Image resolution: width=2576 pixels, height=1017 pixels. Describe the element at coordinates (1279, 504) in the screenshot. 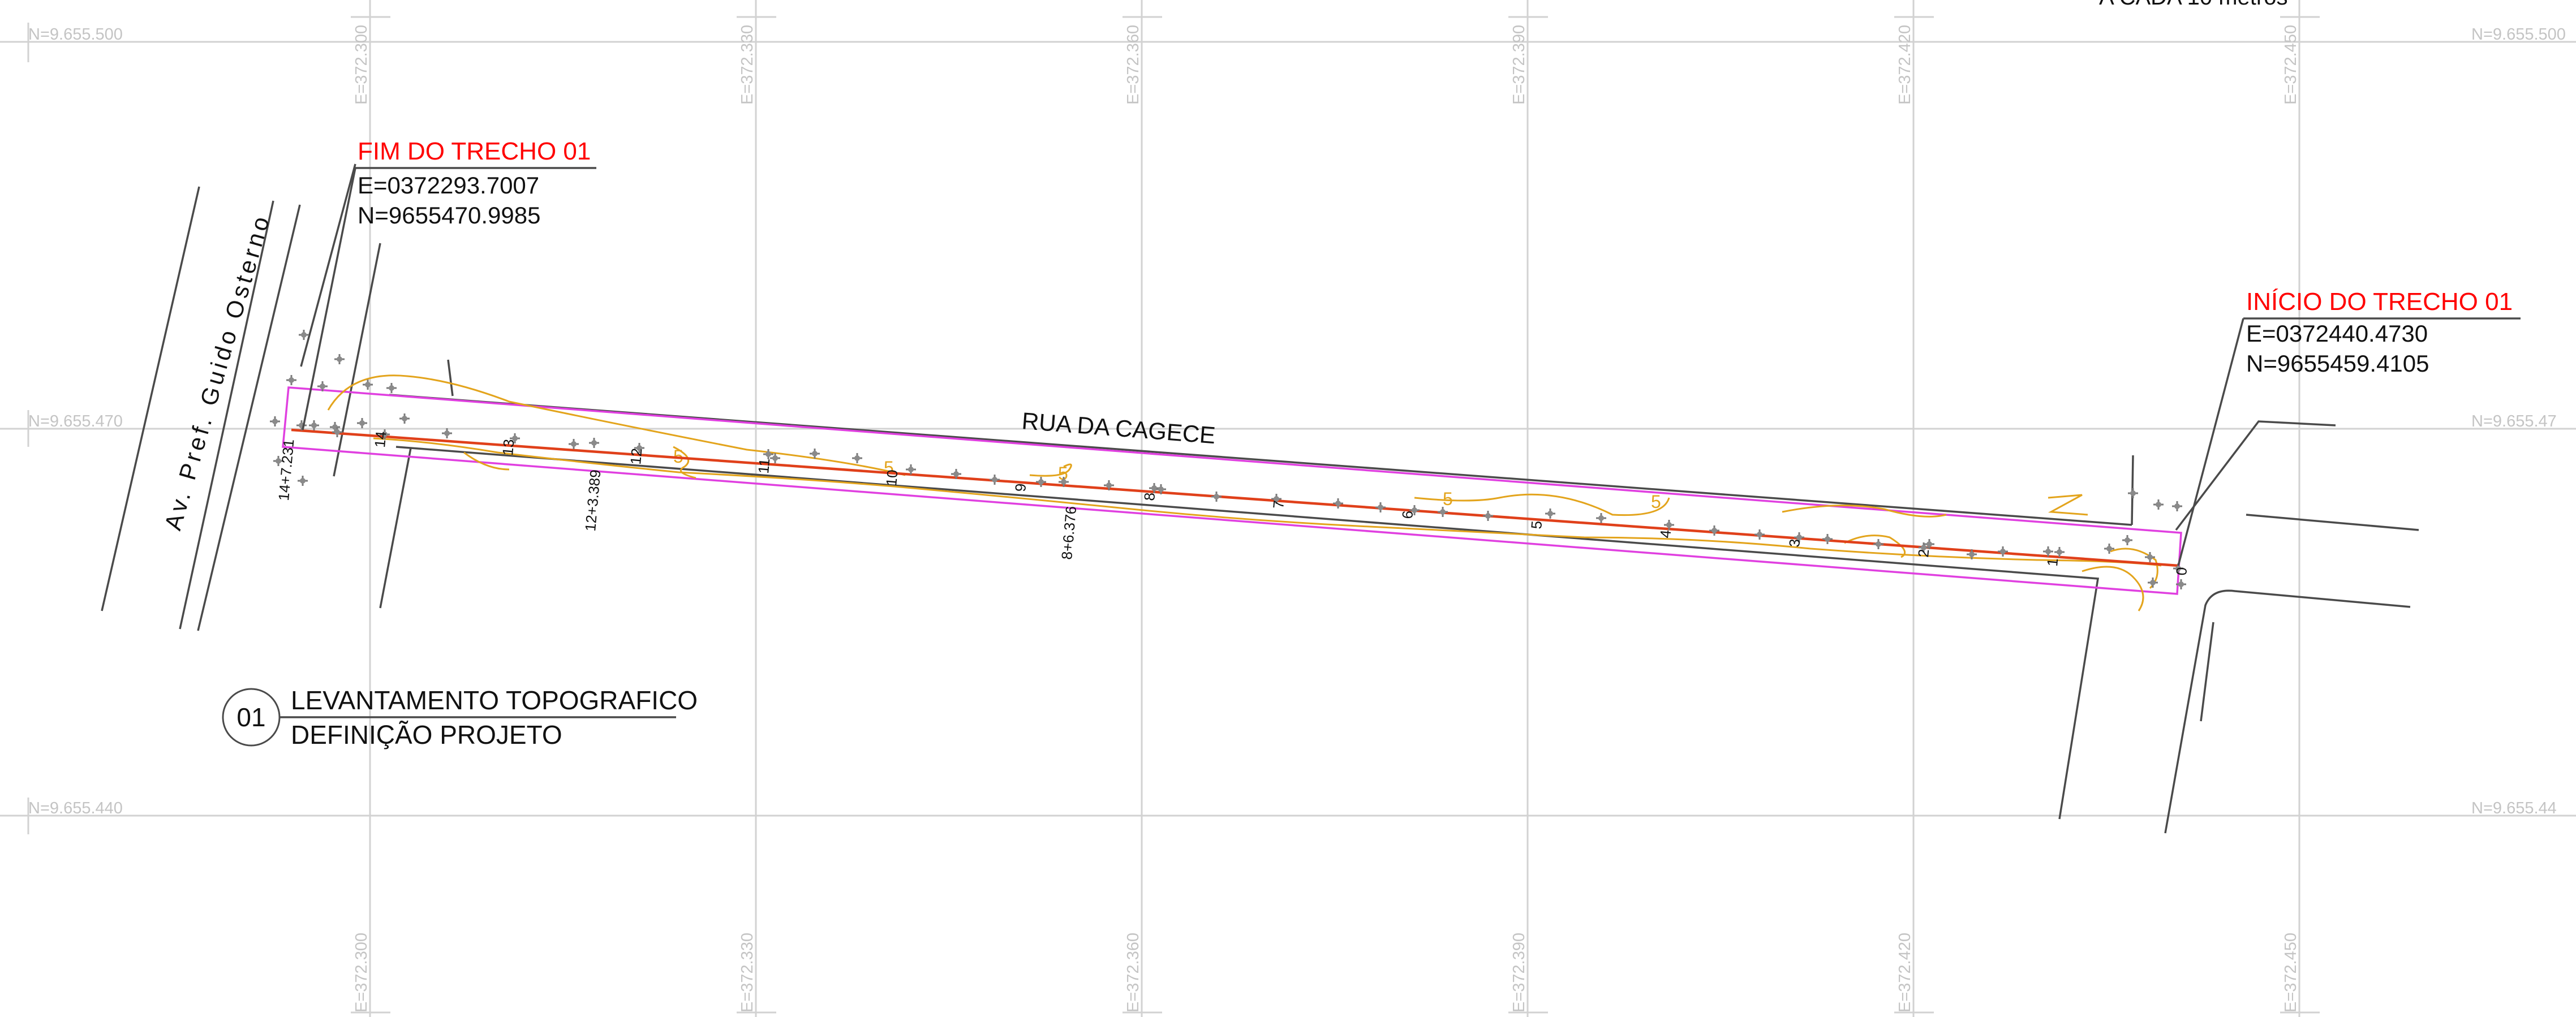

I see `station-label-7: 7` at that location.